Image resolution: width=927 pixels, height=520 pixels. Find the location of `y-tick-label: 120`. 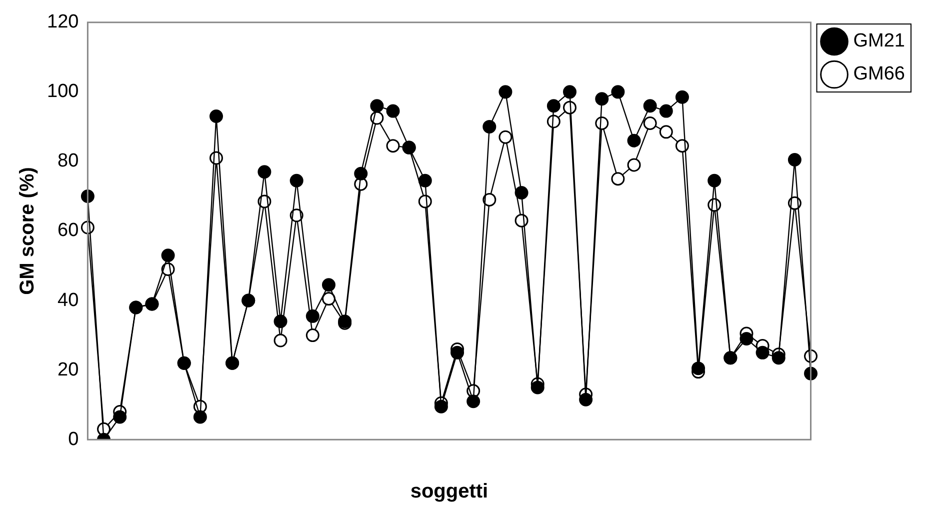

y-tick-label: 120 is located at coordinates (63, 22).